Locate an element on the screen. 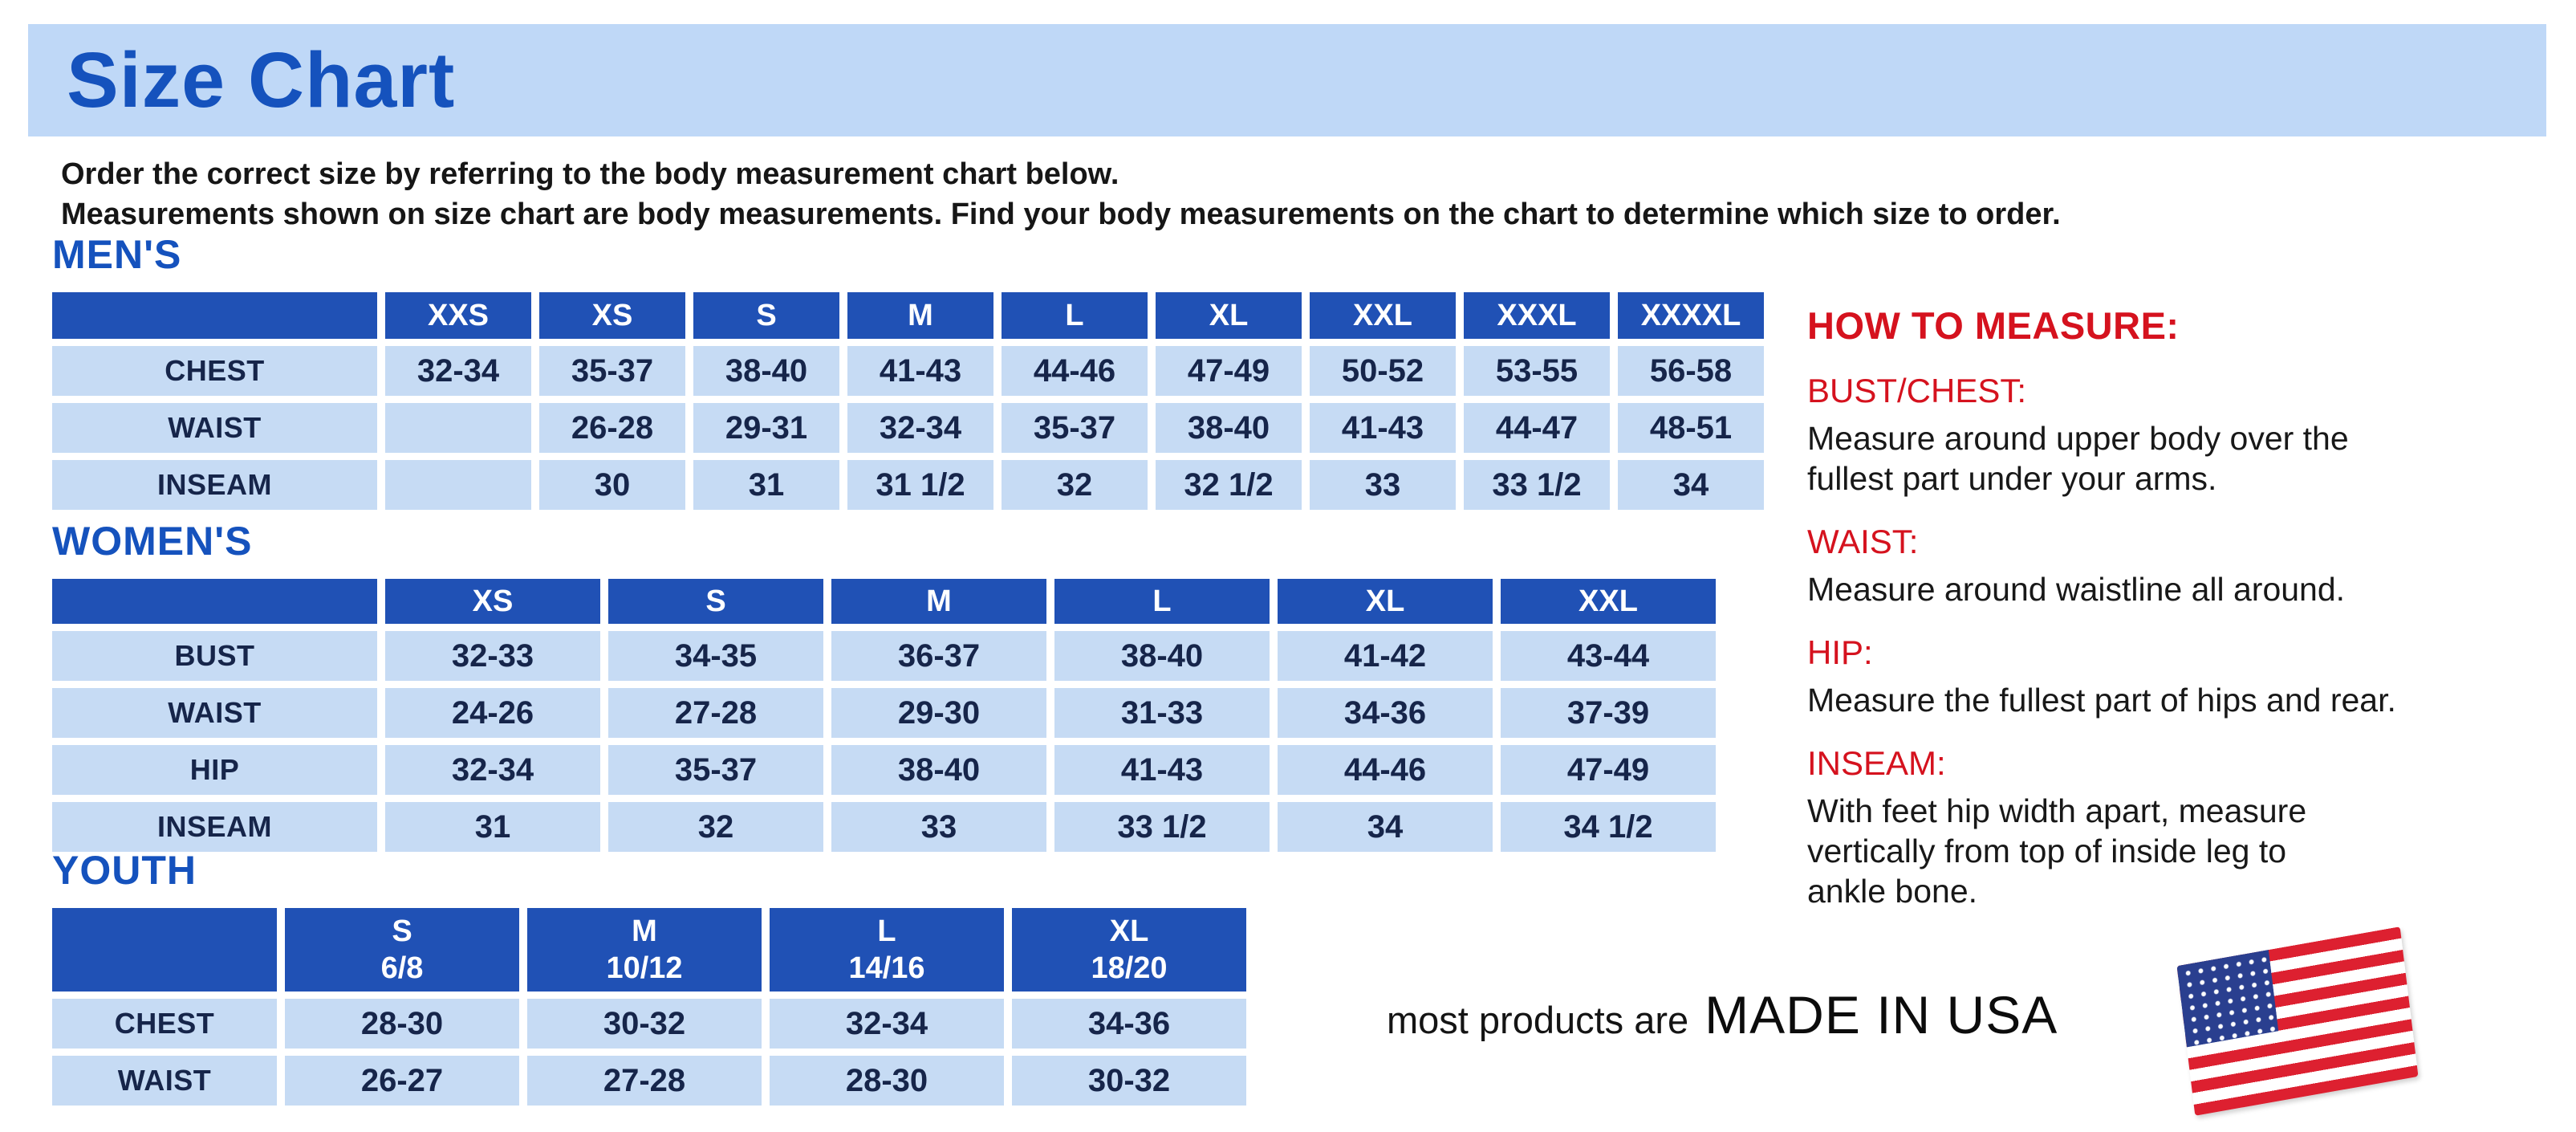 This screenshot has width=2576, height=1132. mens-column-header: L is located at coordinates (1075, 315).